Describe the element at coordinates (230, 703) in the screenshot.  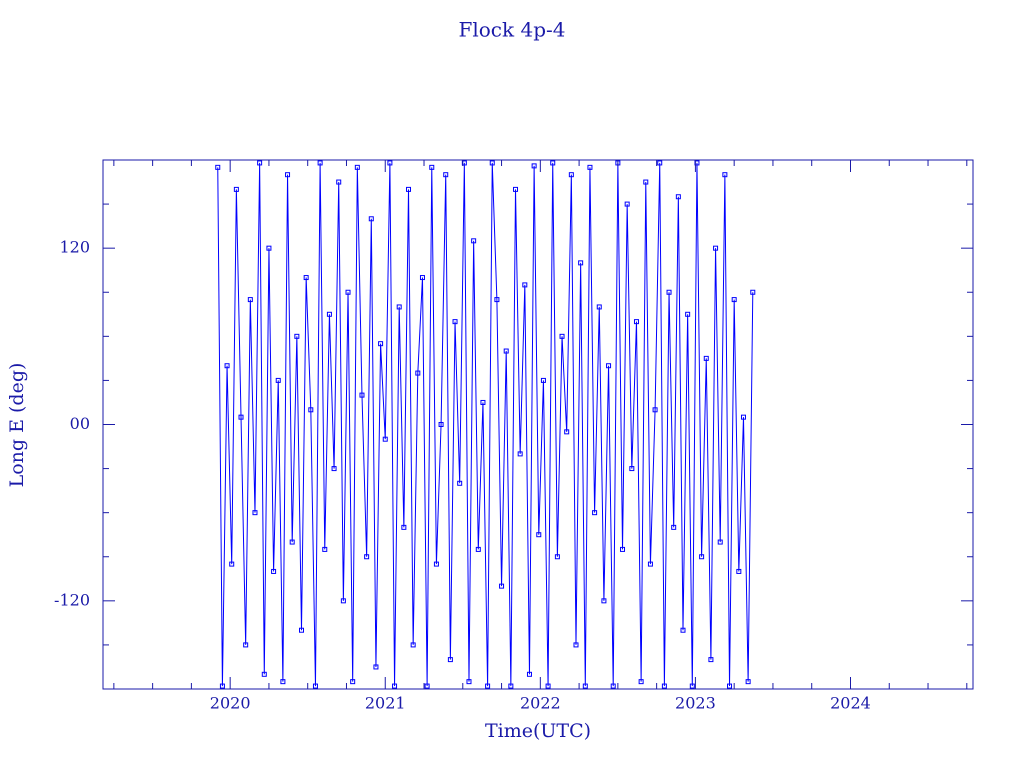
I see `x-tick-label: 2020` at that location.